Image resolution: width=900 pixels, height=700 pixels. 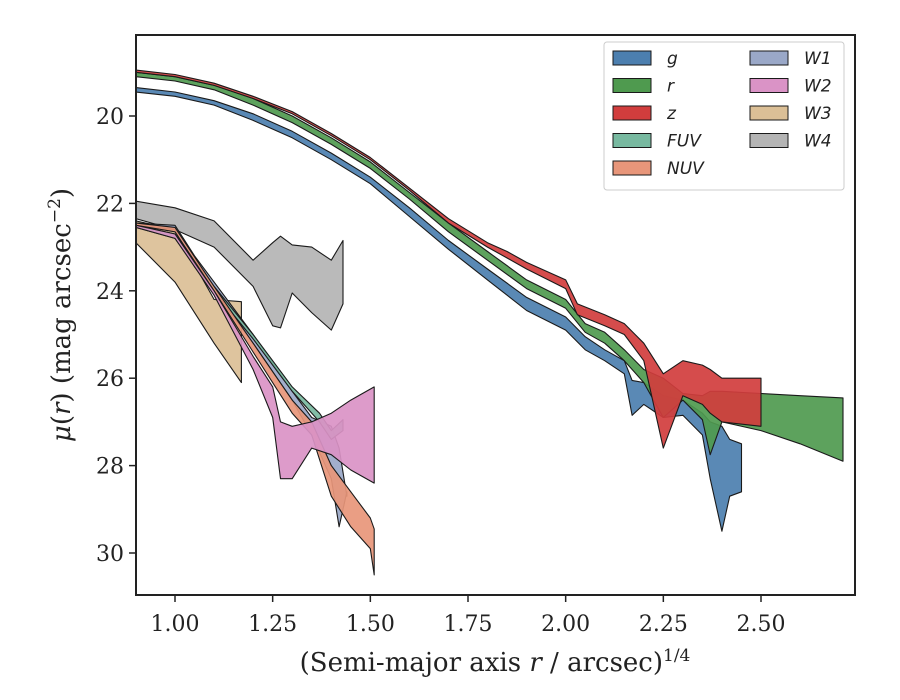 What do you see at coordinates (495, 662) in the screenshot?
I see `x-axis-label: (Semi-major axis r / arcsec)1/4` at bounding box center [495, 662].